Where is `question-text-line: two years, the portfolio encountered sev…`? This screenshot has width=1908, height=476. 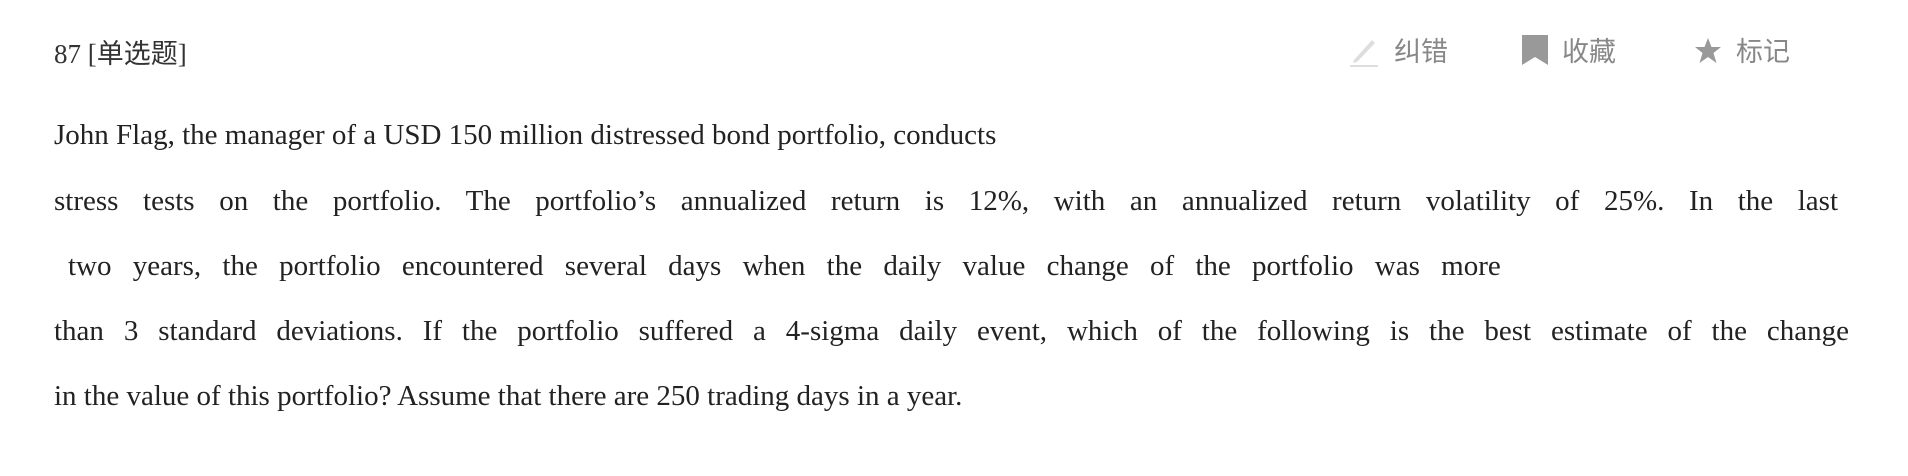 question-text-line: two years, the portfolio encountered sev… is located at coordinates (784, 266).